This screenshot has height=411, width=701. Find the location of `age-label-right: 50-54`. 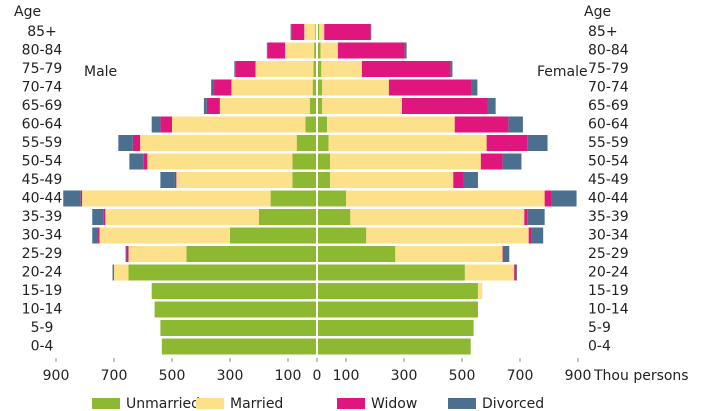

age-label-right: 50-54 is located at coordinates (608, 162).